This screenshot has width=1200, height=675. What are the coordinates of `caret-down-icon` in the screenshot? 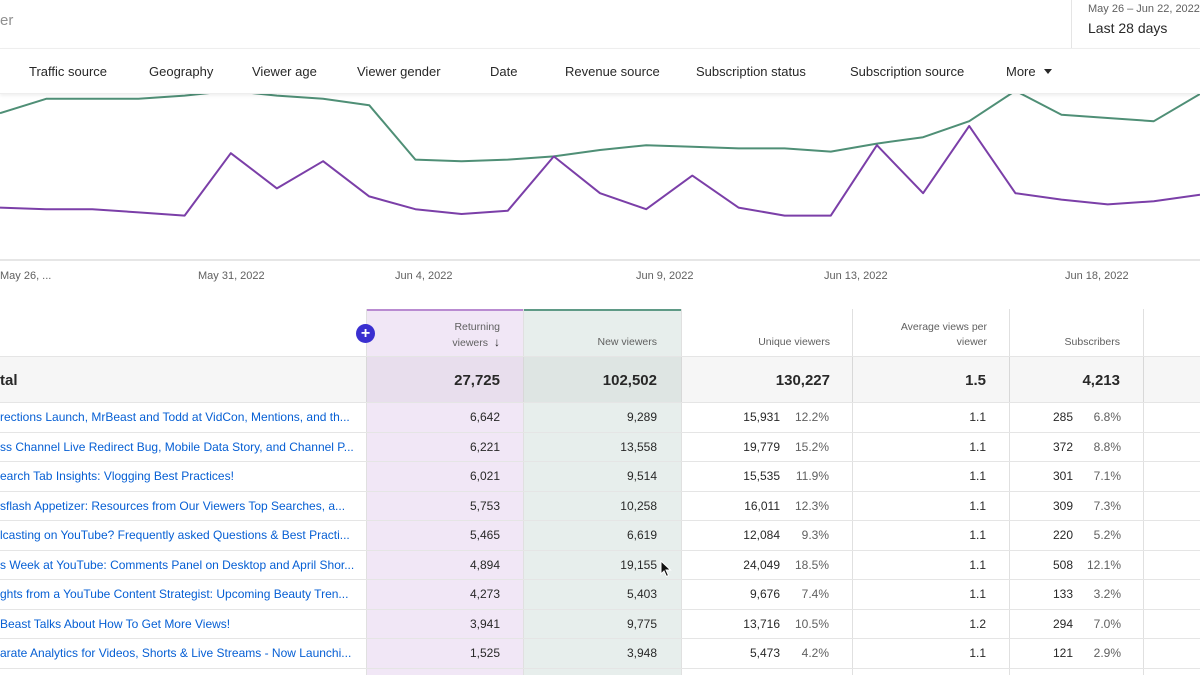 It's located at (1047, 71).